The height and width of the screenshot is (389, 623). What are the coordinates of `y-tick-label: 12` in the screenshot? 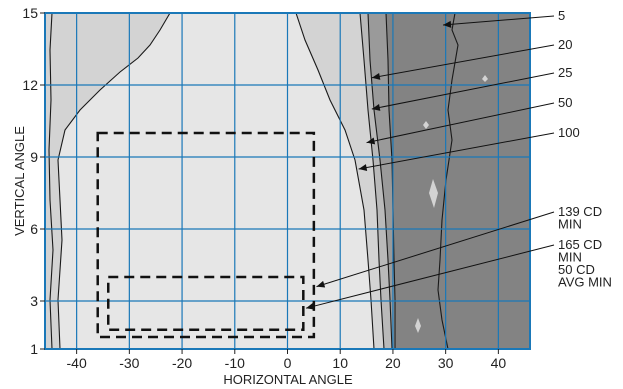 It's located at (30, 85).